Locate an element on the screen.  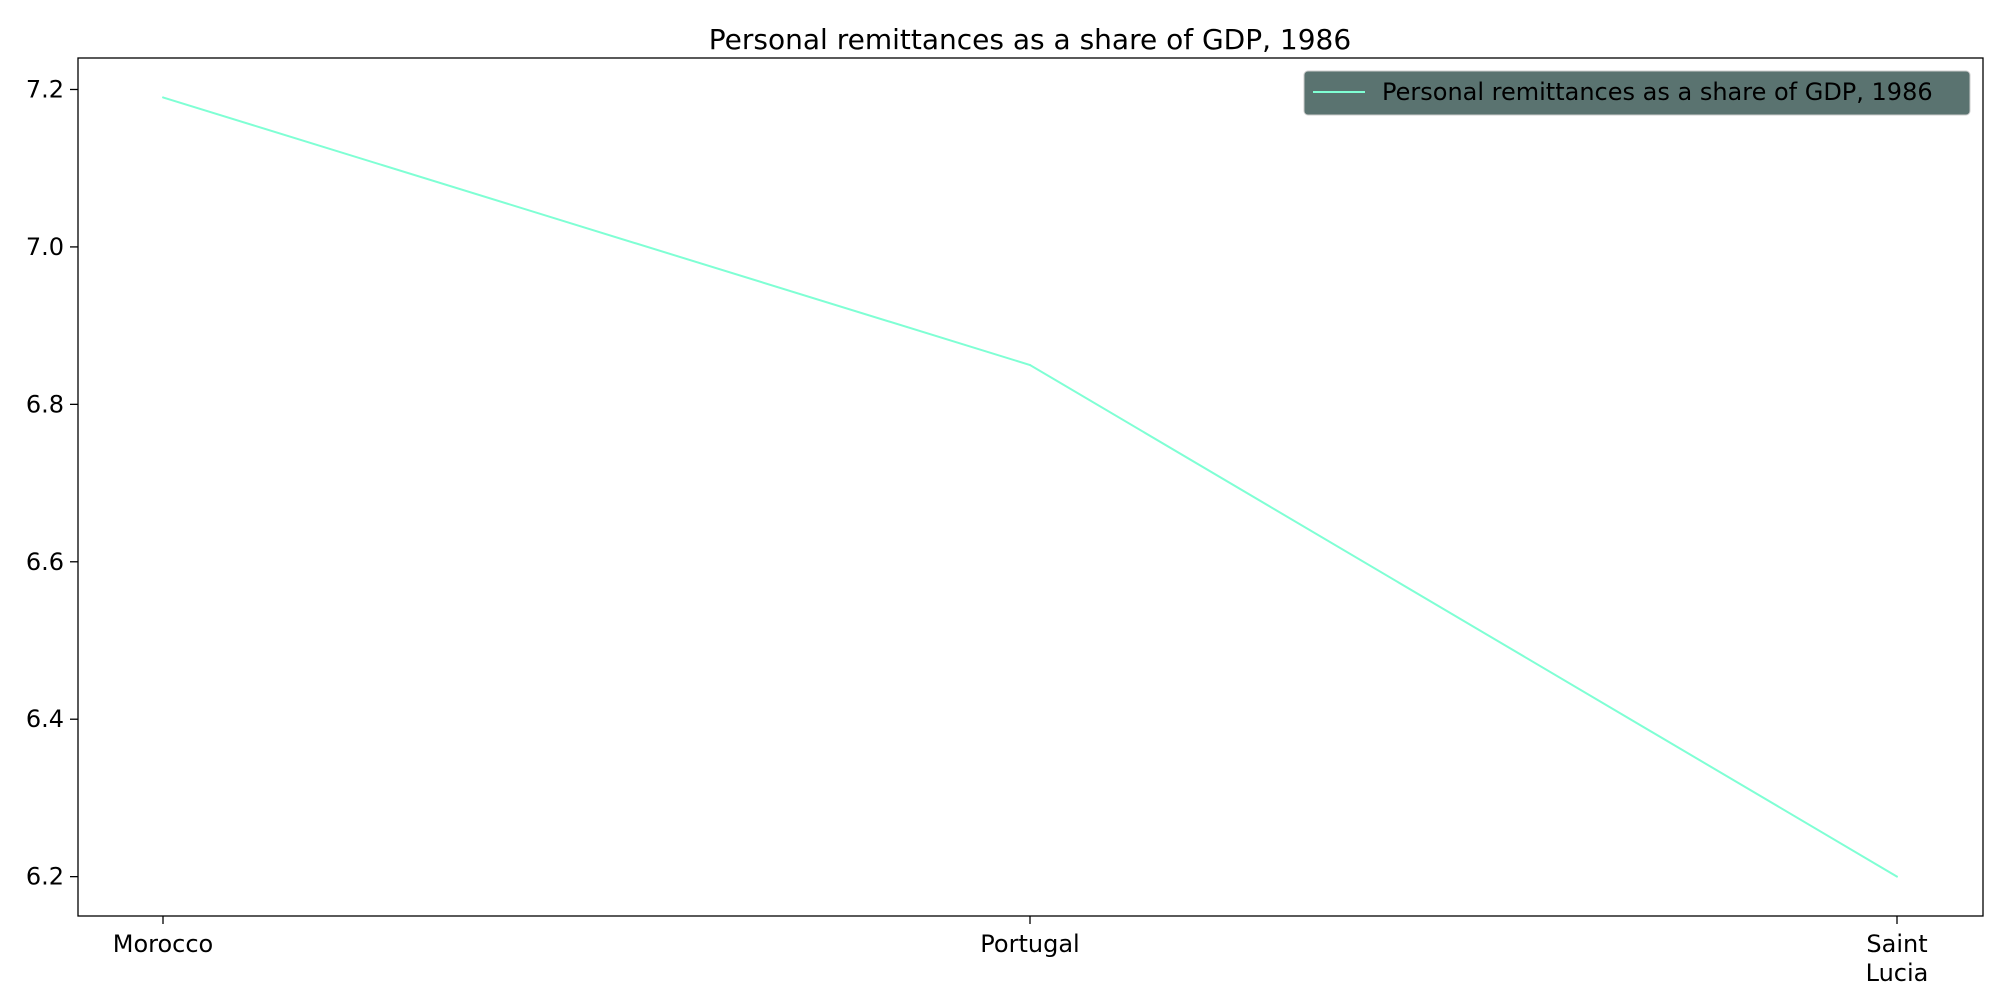
legend-box is located at coordinates (1637, 93).